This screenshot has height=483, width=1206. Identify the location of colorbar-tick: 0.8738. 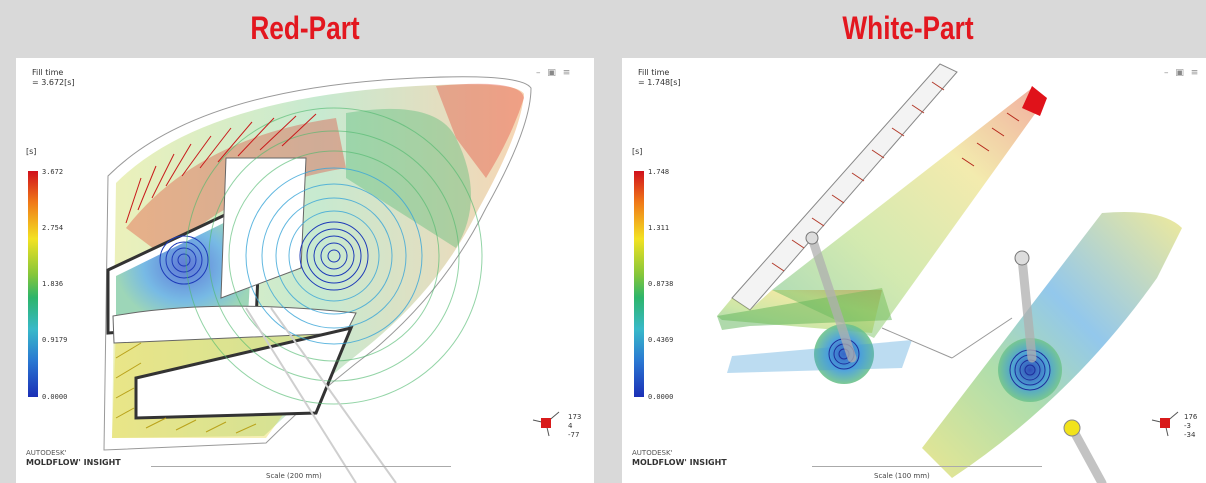
(661, 284).